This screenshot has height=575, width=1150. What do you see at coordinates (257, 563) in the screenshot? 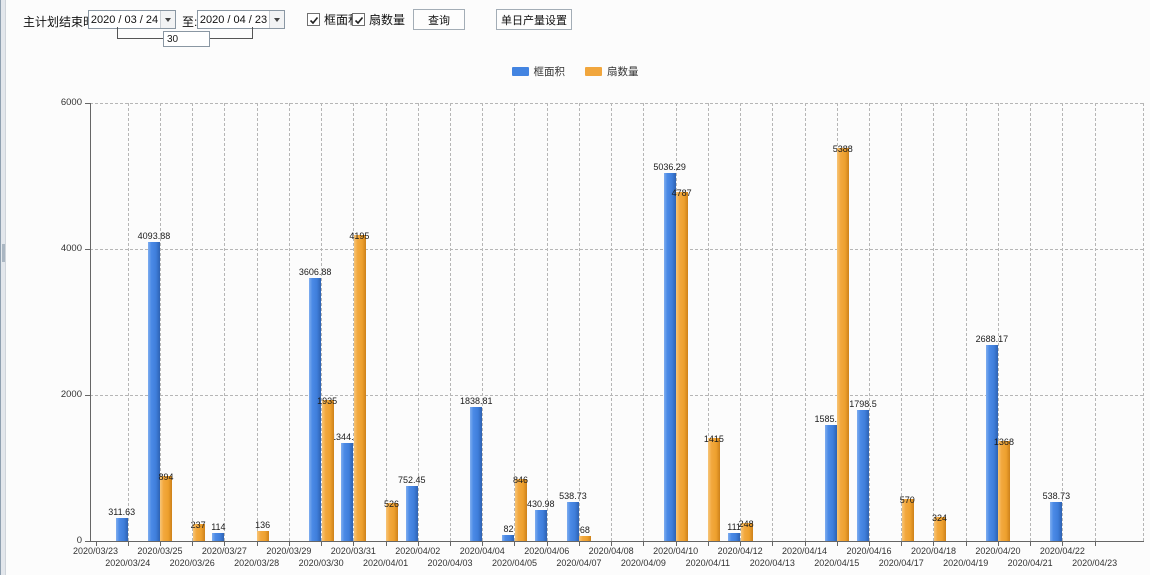
I see `x-axis-label: 2020/03/28` at bounding box center [257, 563].